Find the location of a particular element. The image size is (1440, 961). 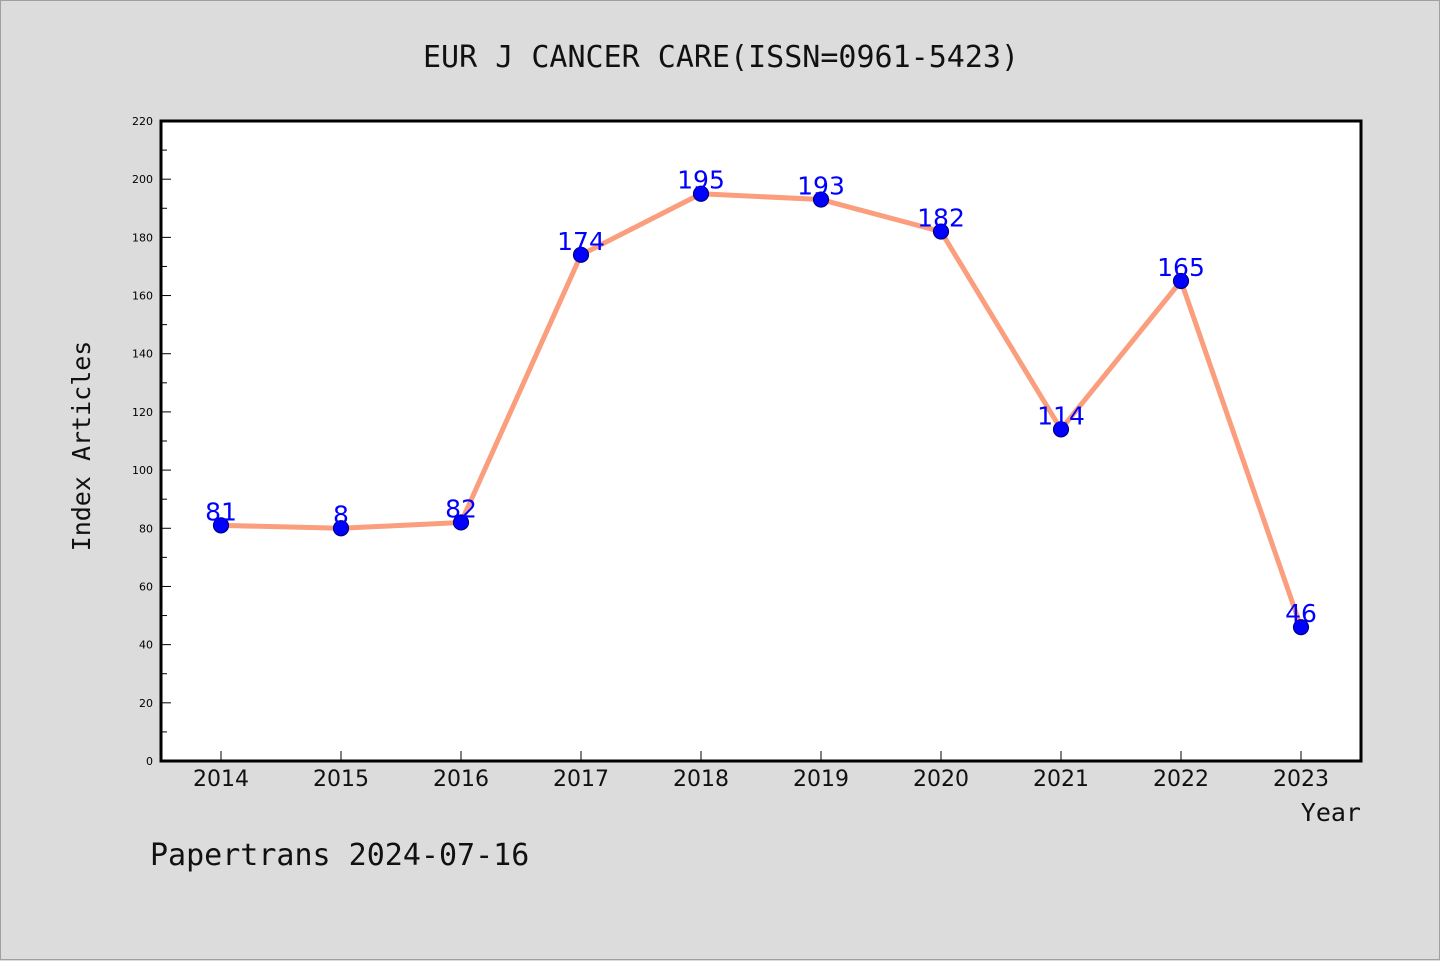

x-tick-label: 2017 is located at coordinates (581, 779).